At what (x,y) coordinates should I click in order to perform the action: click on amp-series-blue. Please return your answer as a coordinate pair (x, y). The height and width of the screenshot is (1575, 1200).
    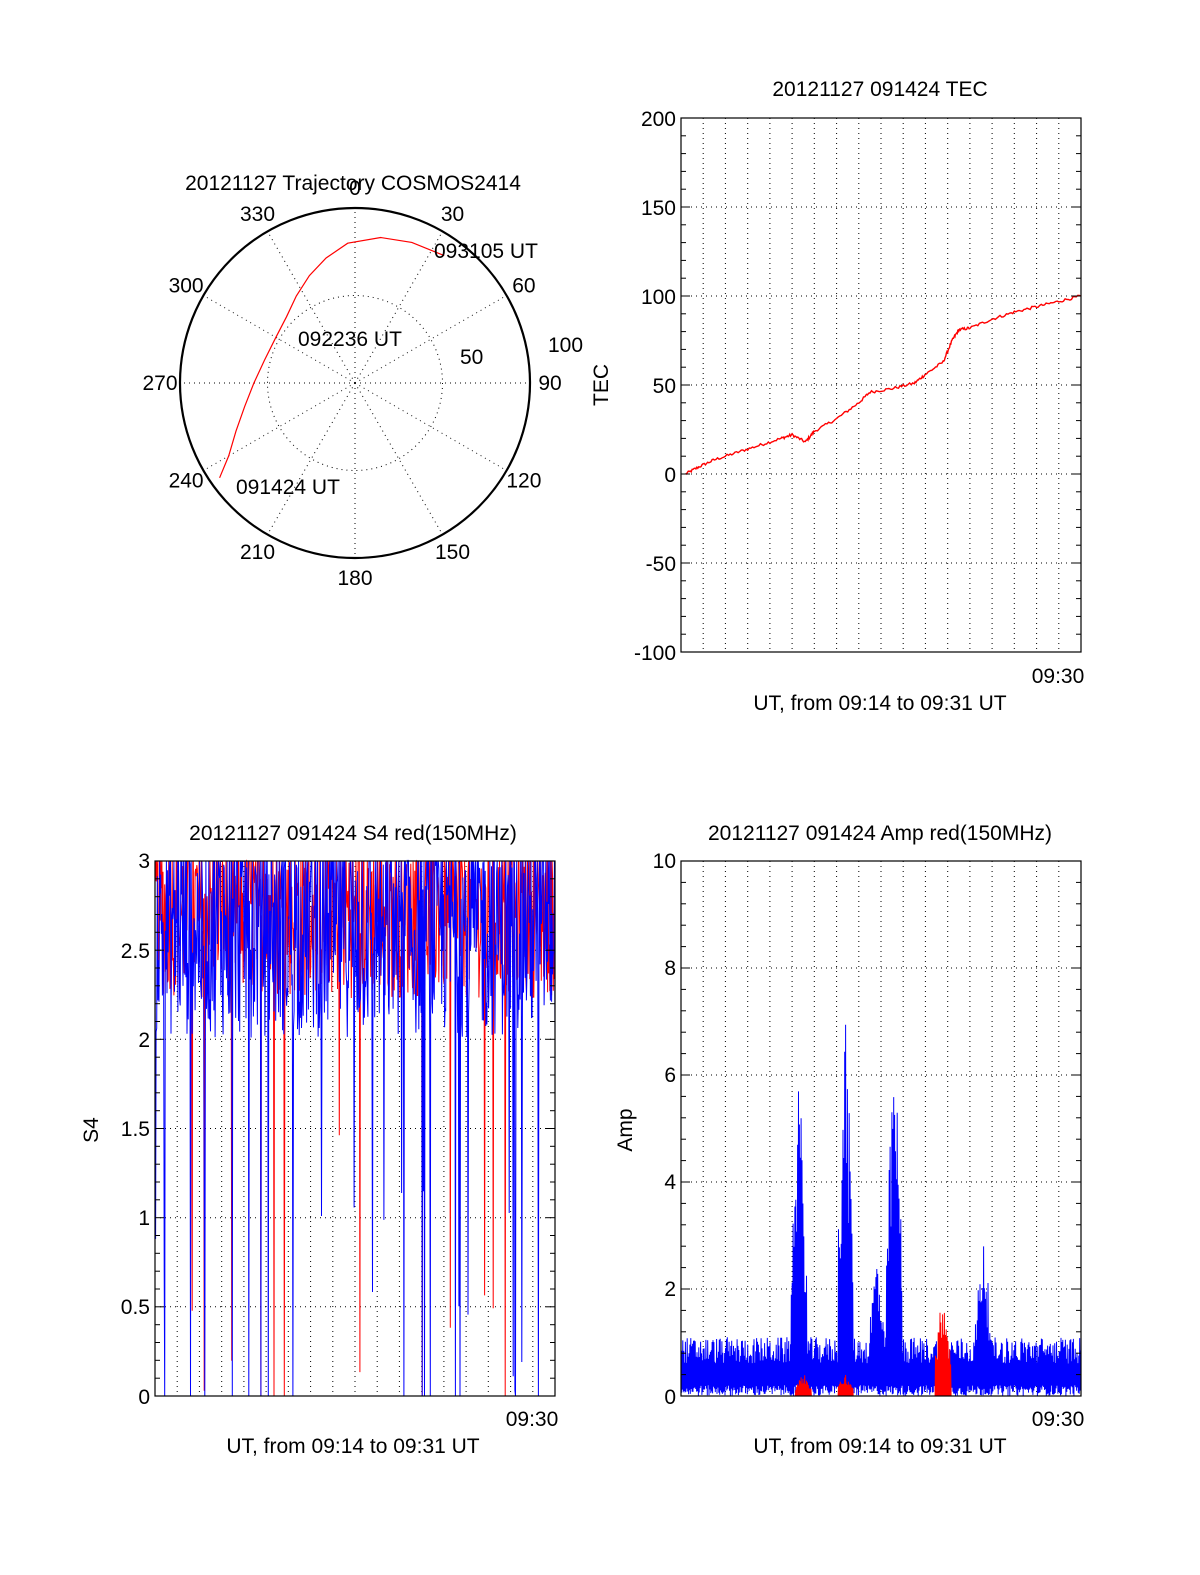
    Looking at the image, I should click on (881, 1210).